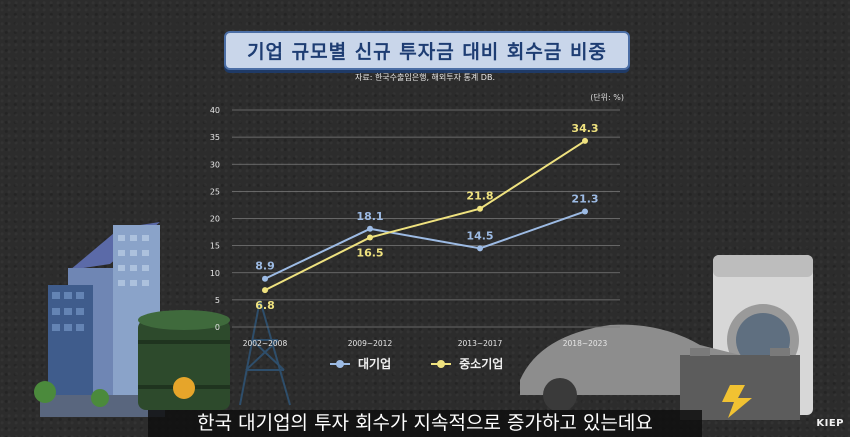  What do you see at coordinates (215, 137) in the screenshot?
I see `y-tick-label: 35` at bounding box center [215, 137].